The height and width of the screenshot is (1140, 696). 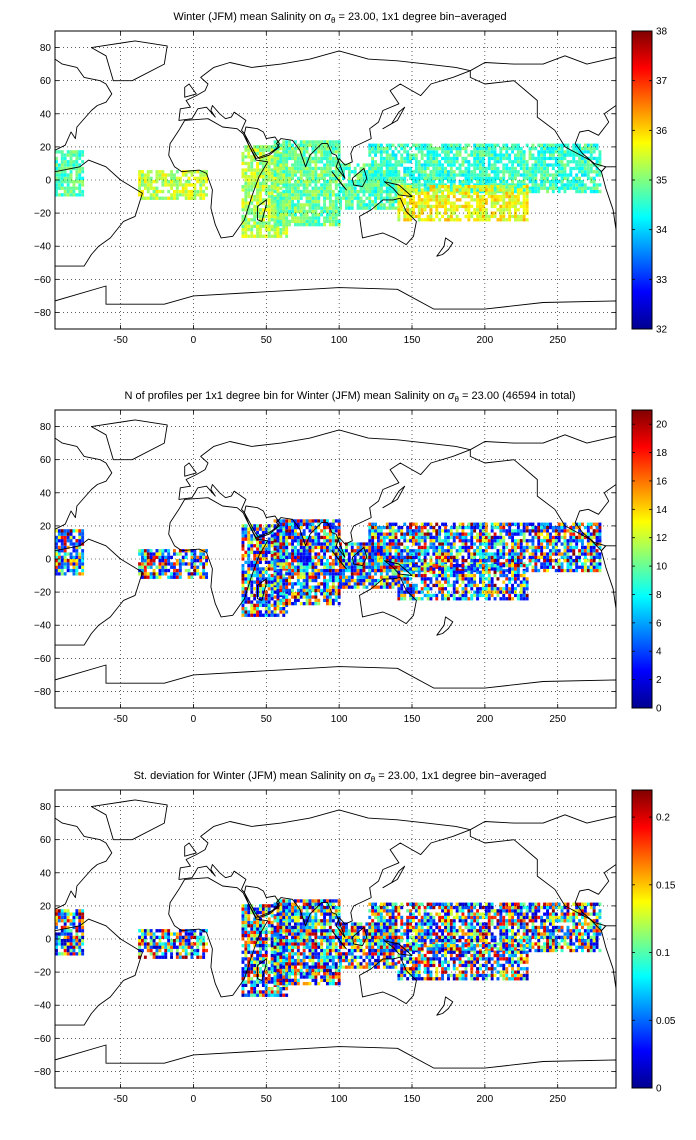 I want to click on colorbar: 0 2 4 6 8 10 12 14 16 18 20, so click(x=649, y=562).